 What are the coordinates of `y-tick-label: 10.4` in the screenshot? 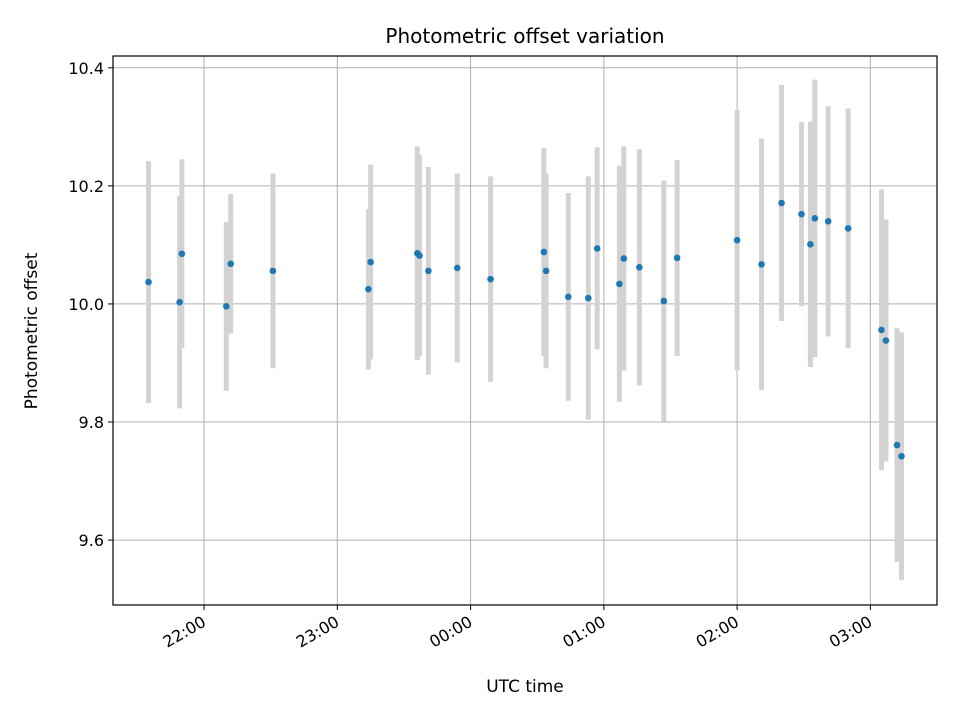 It's located at (86, 68).